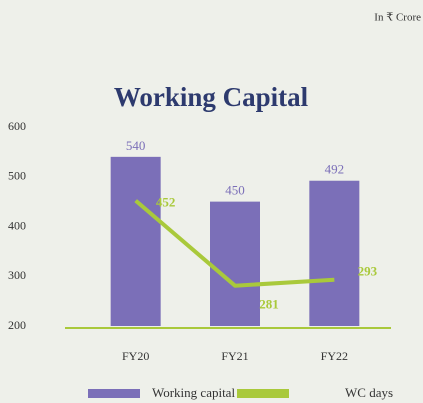 The height and width of the screenshot is (403, 423). Describe the element at coordinates (136, 145) in the screenshot. I see `bar-value-label: 540` at that location.